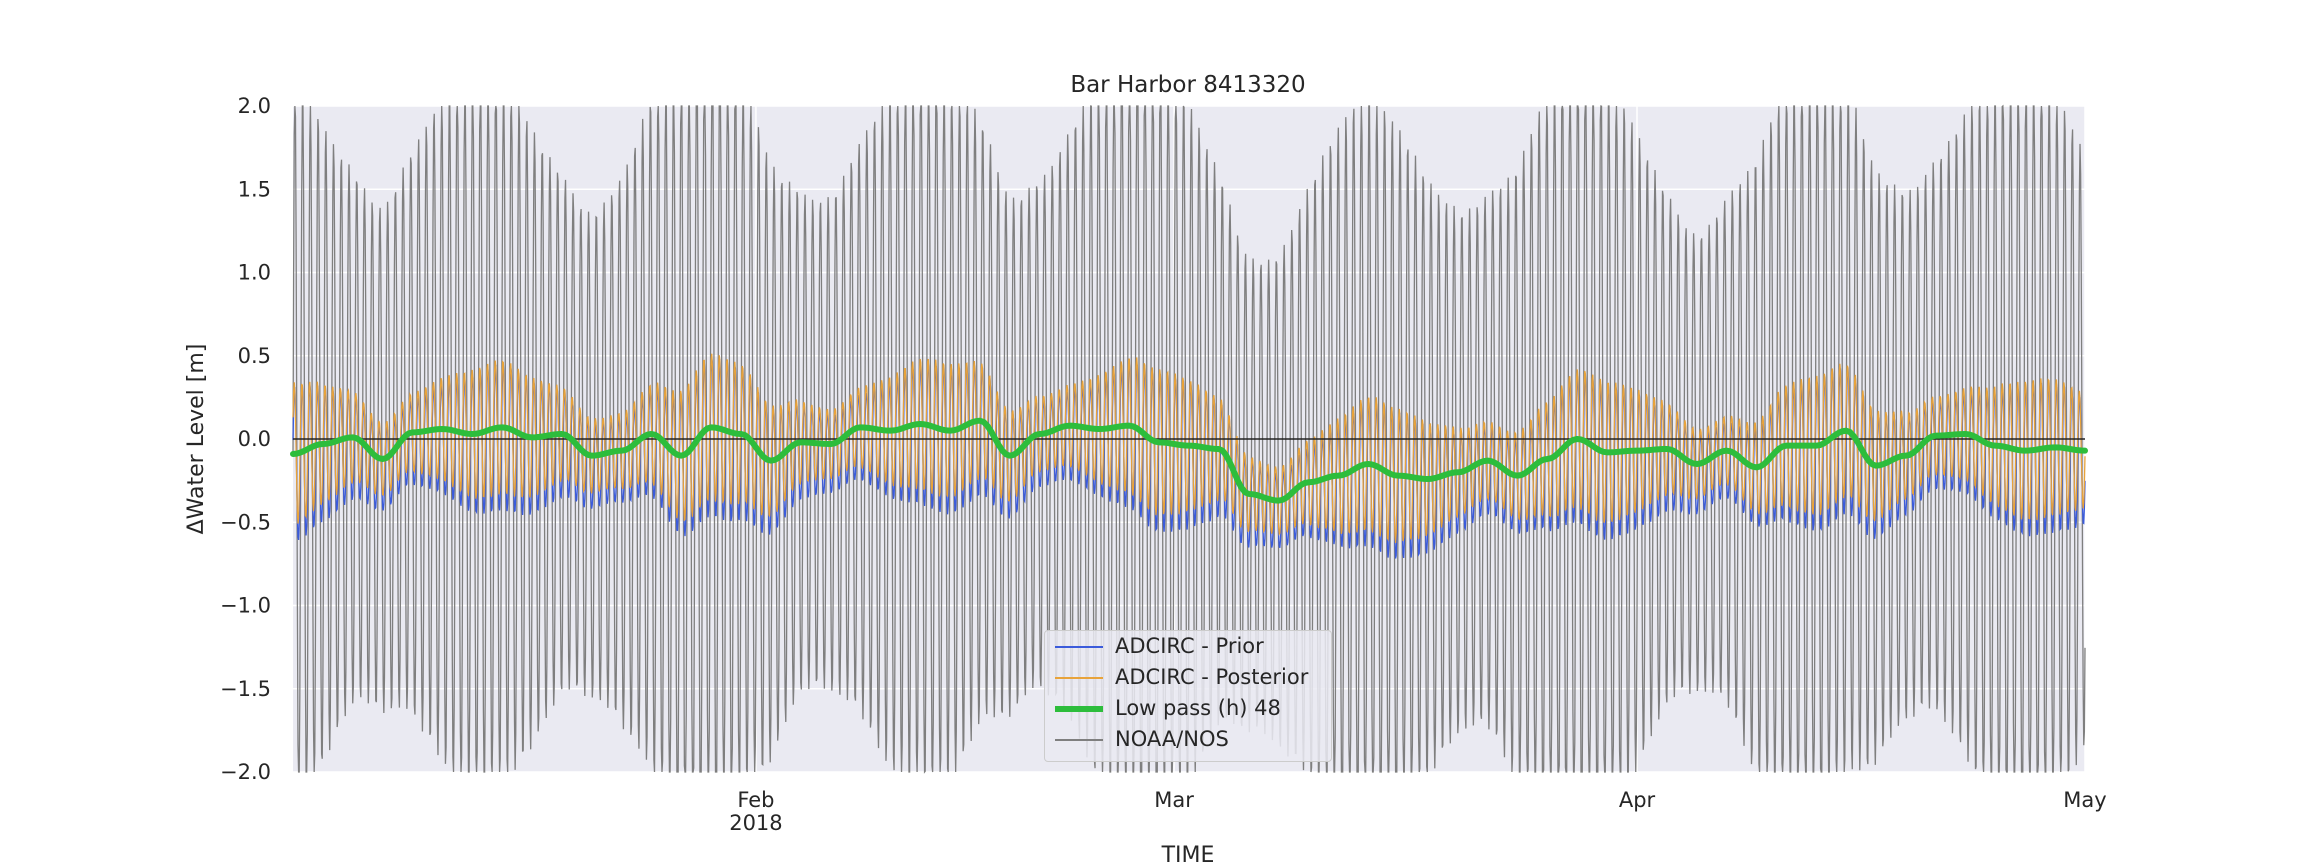 Image resolution: width=2304 pixels, height=864 pixels. I want to click on x-tick-label: Feb, so click(755, 800).